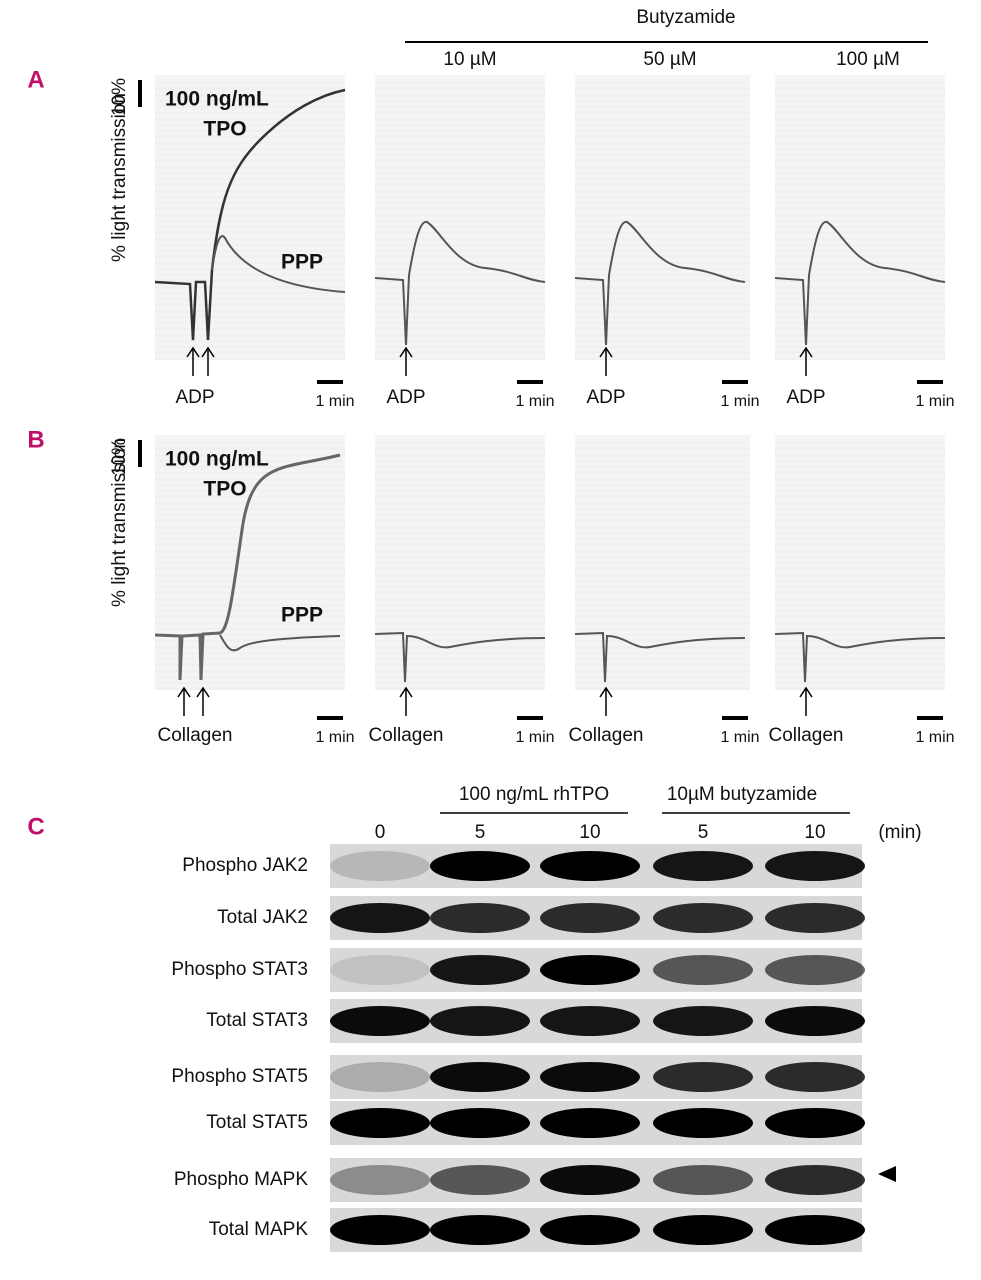 This screenshot has width=981, height=1280. What do you see at coordinates (239, 1076) in the screenshot?
I see `row-label: Phospho STAT5` at bounding box center [239, 1076].